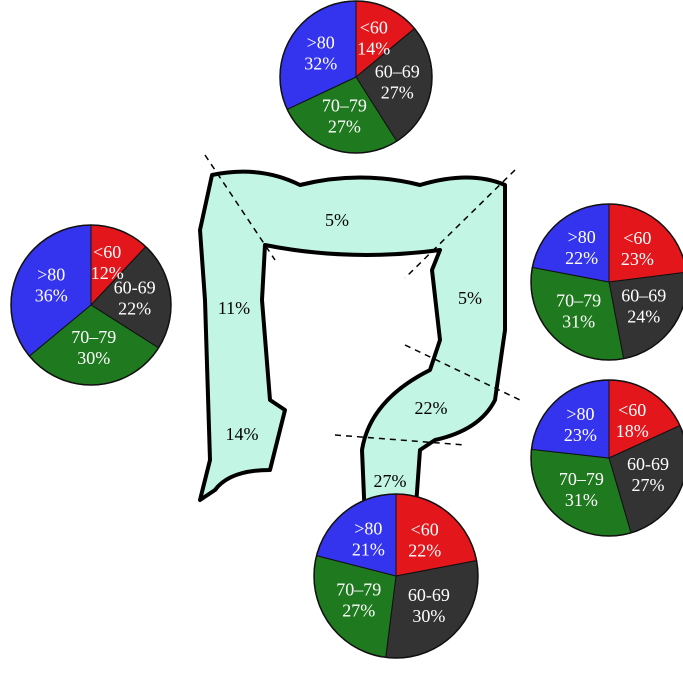 Image resolution: width=683 pixels, height=686 pixels. Describe the element at coordinates (431, 408) in the screenshot. I see `segment-label: 22%` at that location.